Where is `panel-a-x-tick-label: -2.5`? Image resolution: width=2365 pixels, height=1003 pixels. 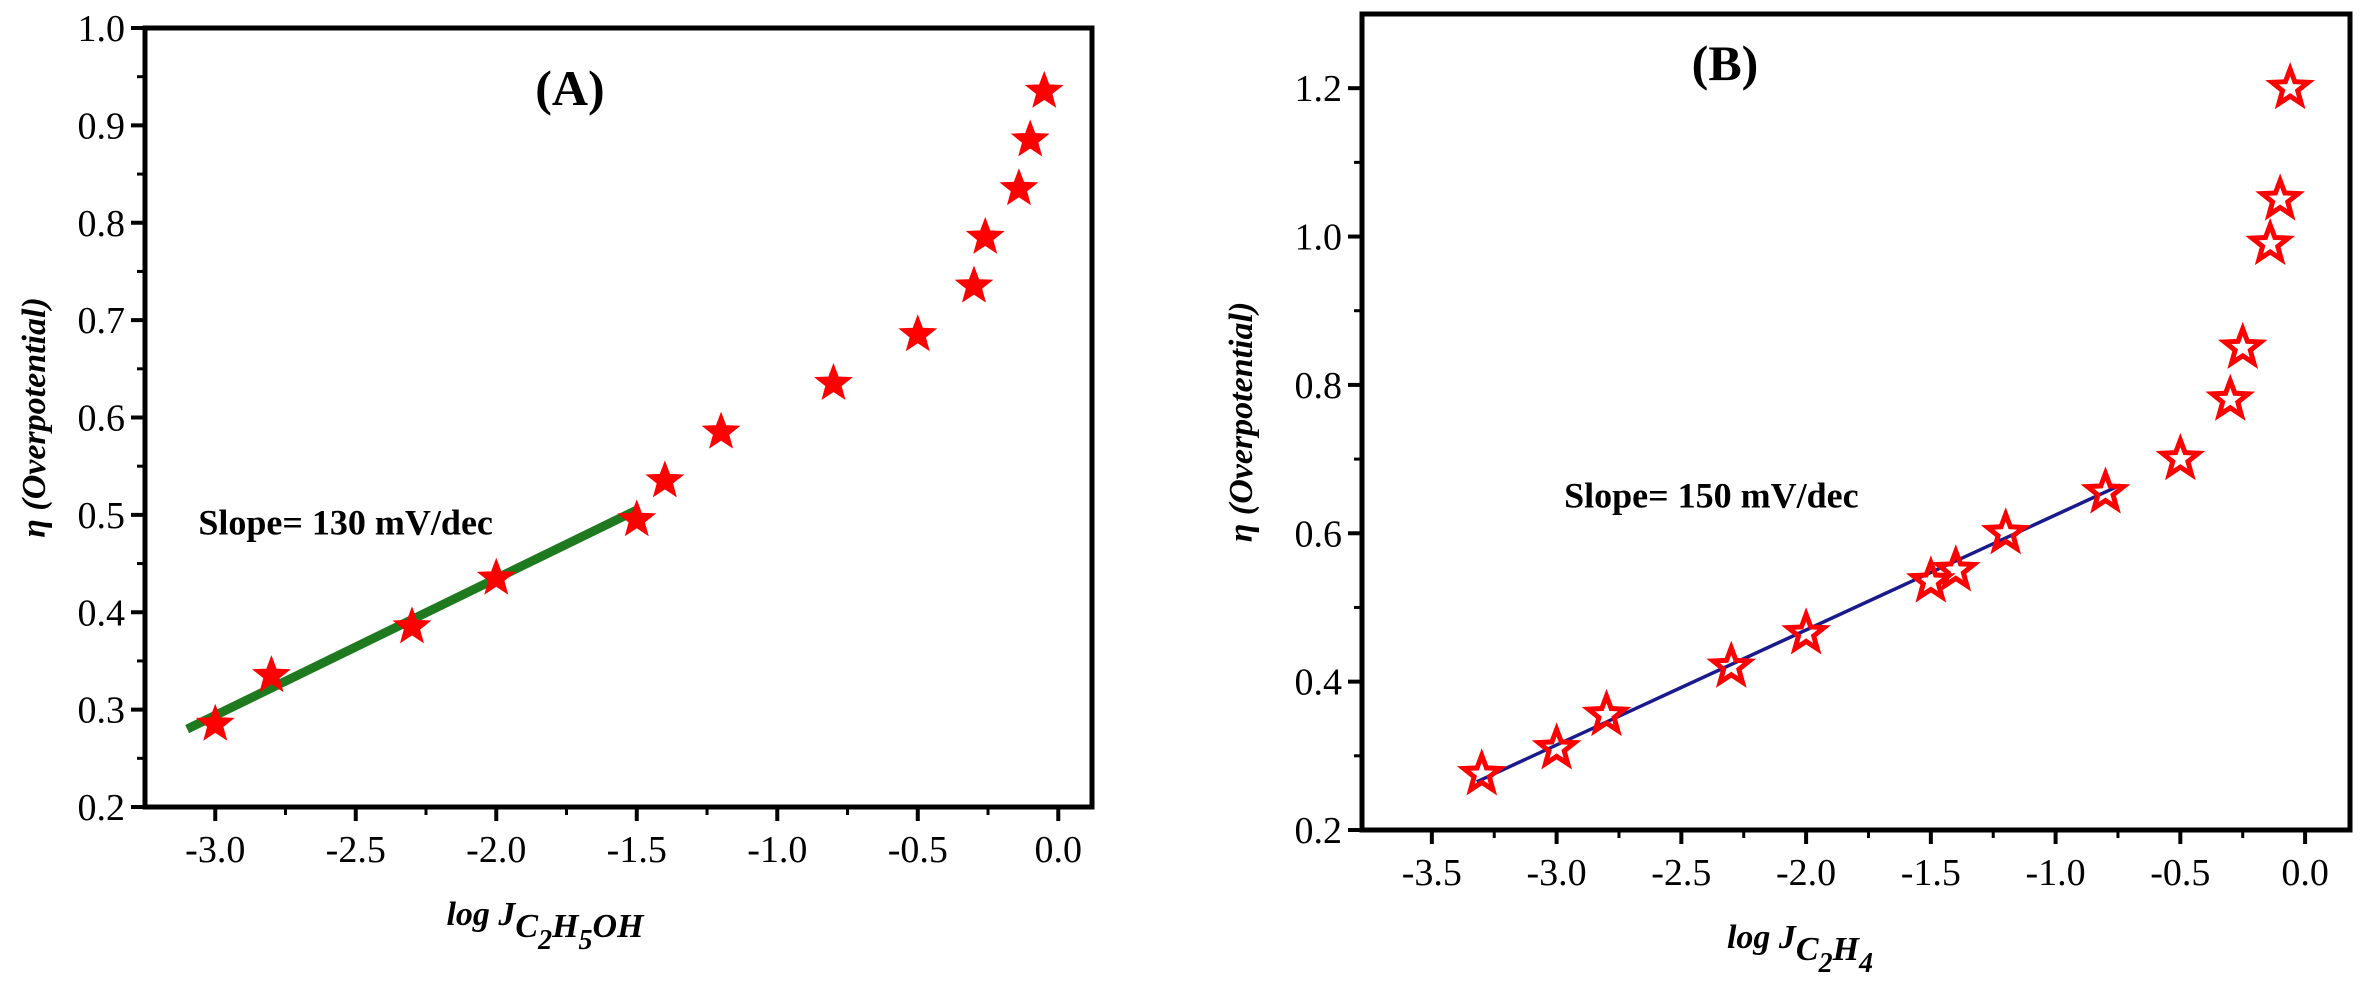 panel-a-x-tick-label: -2.5 is located at coordinates (356, 850).